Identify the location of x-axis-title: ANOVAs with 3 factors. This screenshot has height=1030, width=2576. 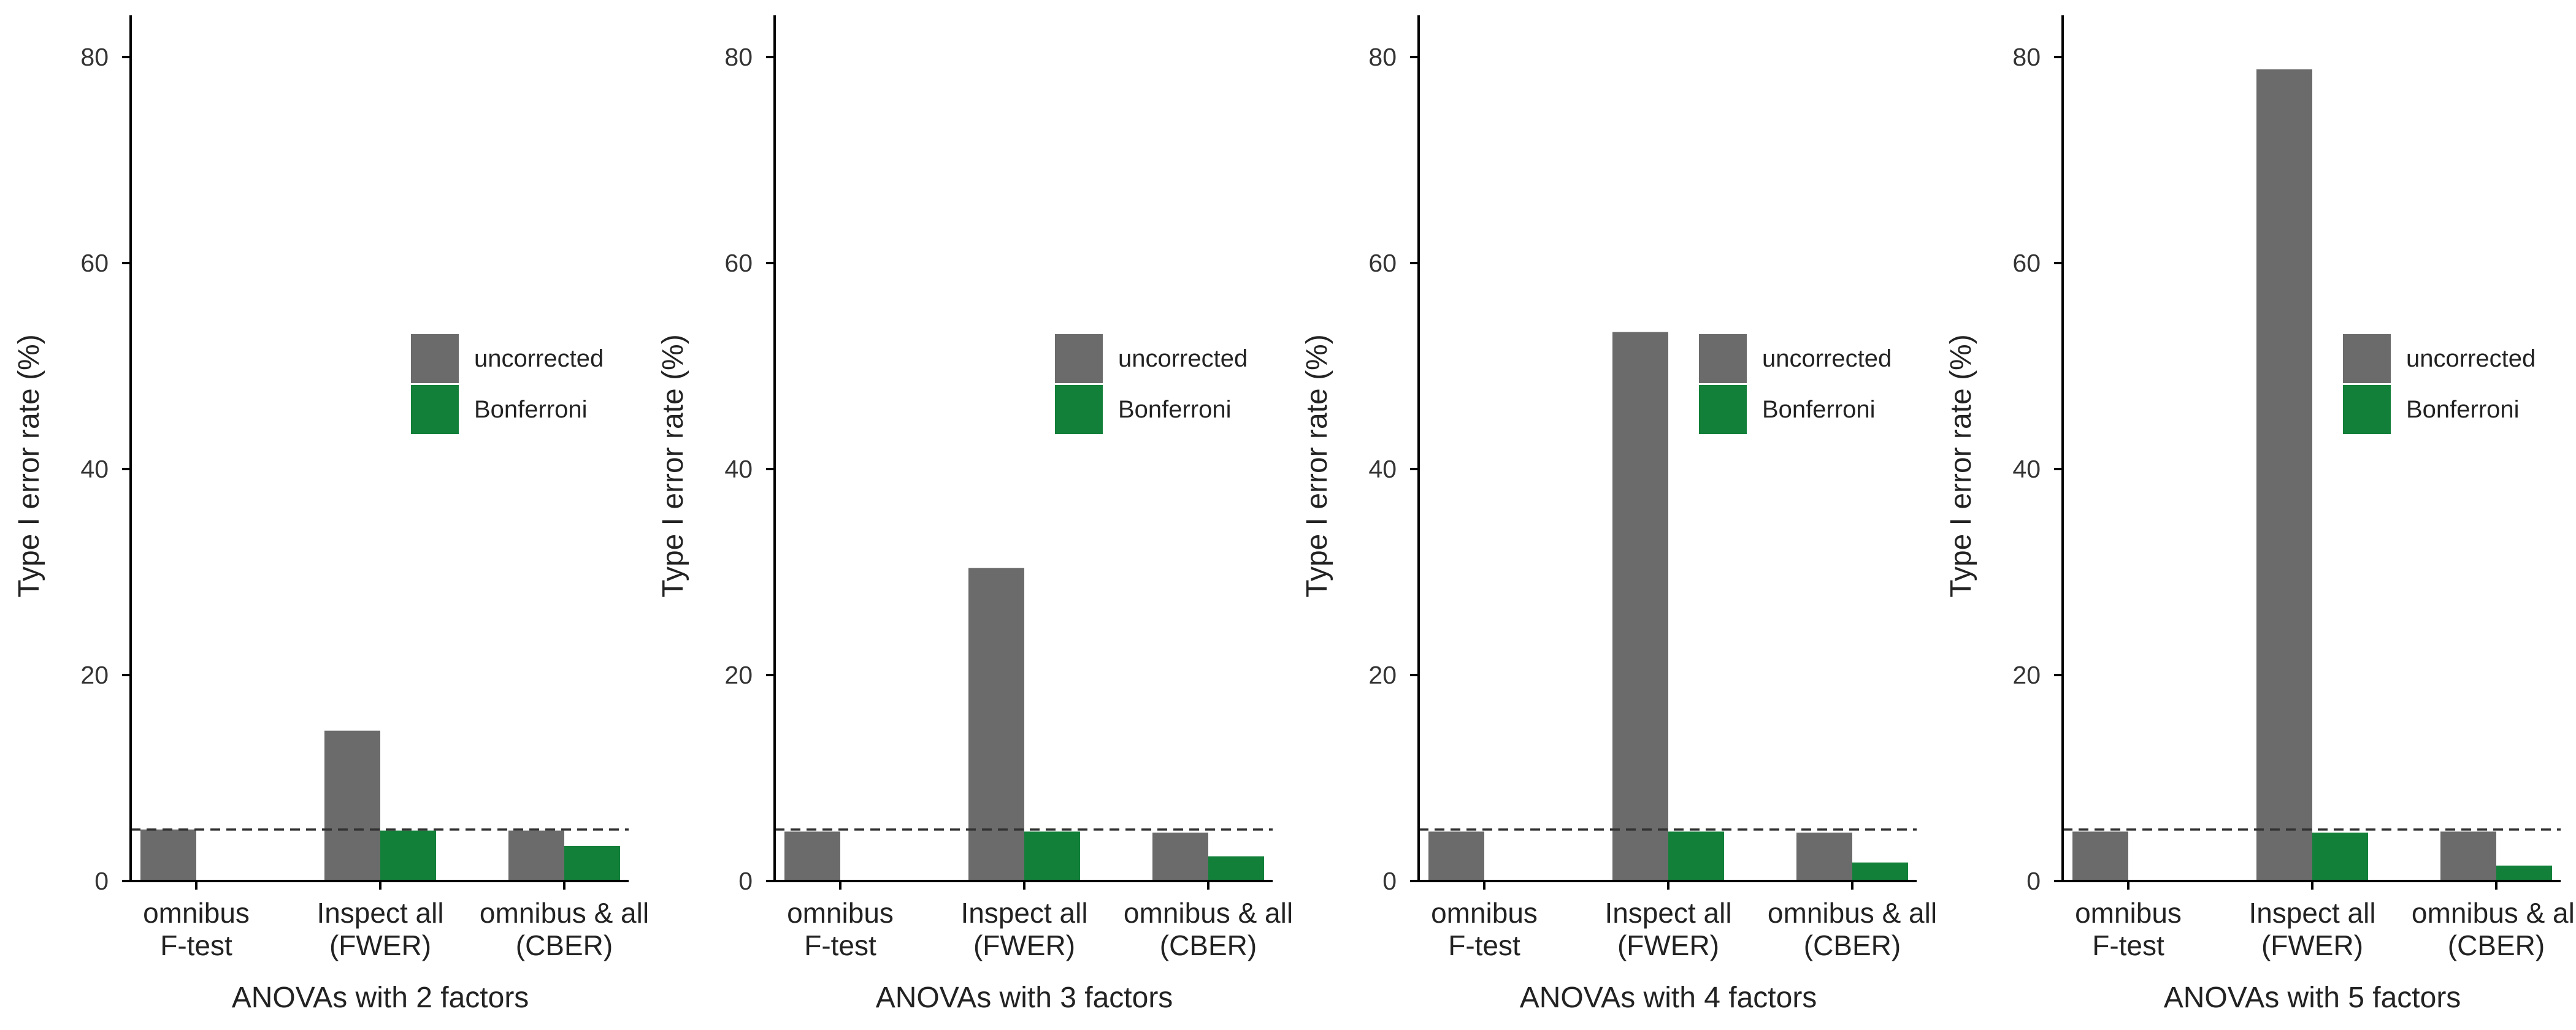
(1024, 998).